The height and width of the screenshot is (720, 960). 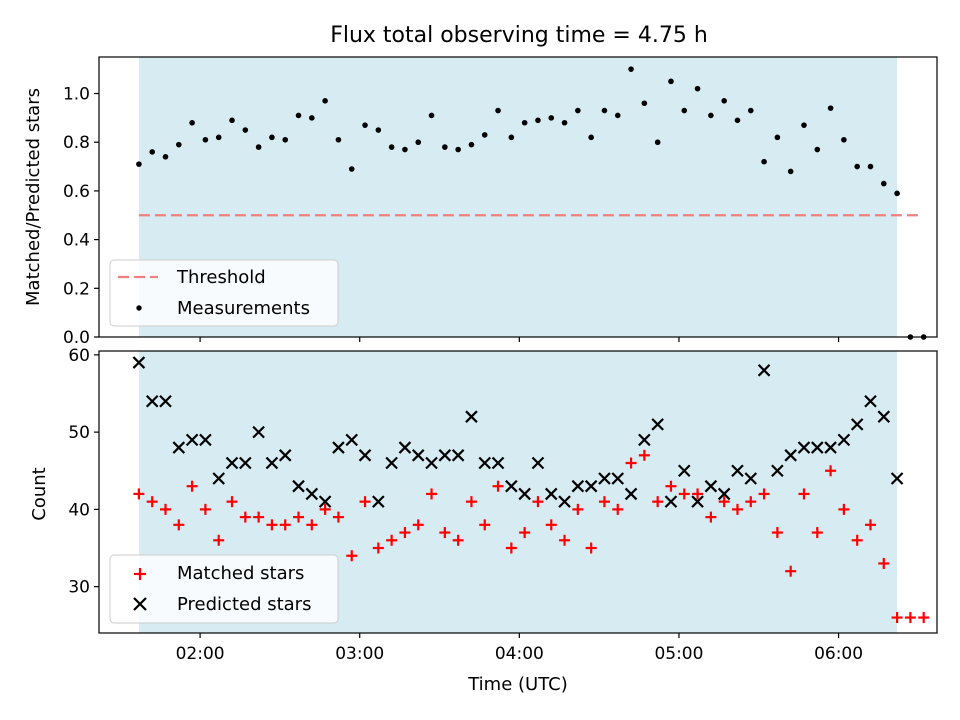 I want to click on top-y-tick-label: 0.6, so click(x=76, y=192).